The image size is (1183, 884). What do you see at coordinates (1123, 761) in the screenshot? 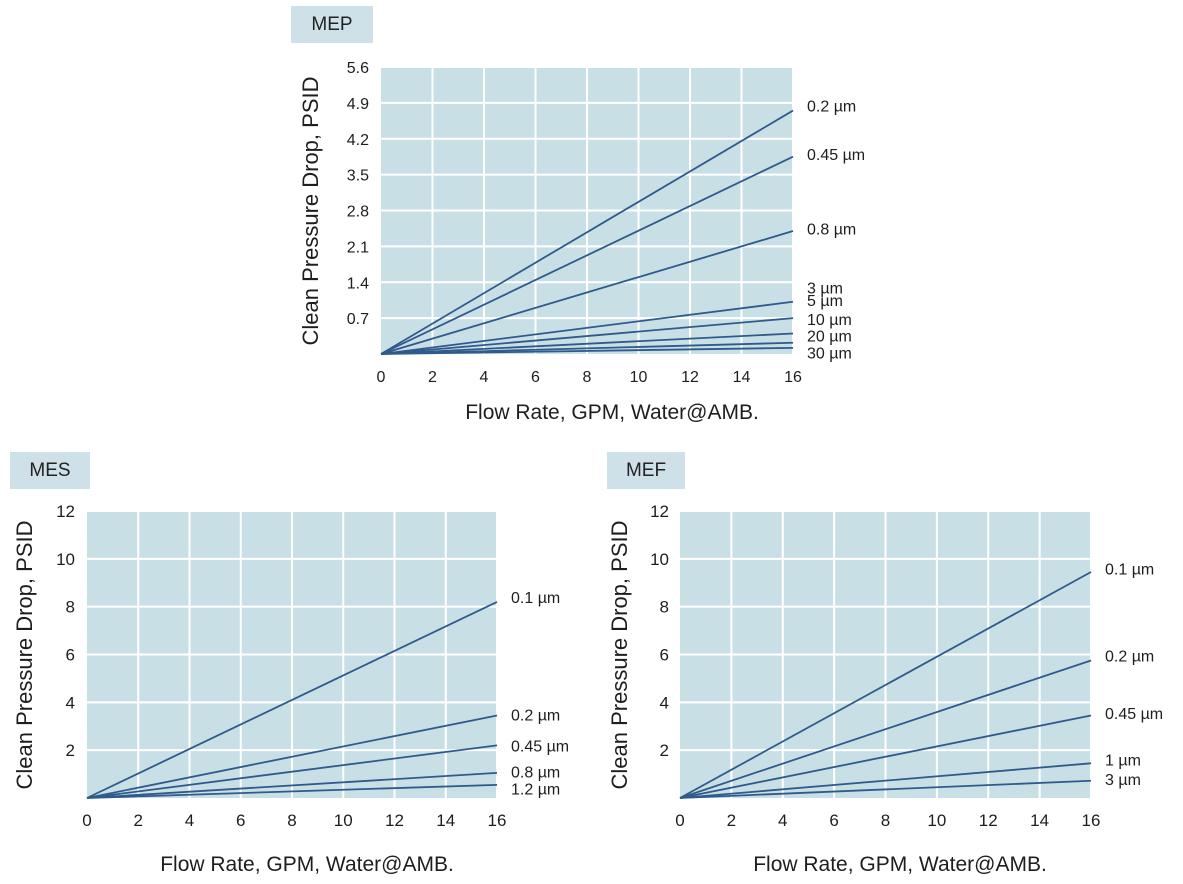
I see `series-label: 1 µm` at bounding box center [1123, 761].